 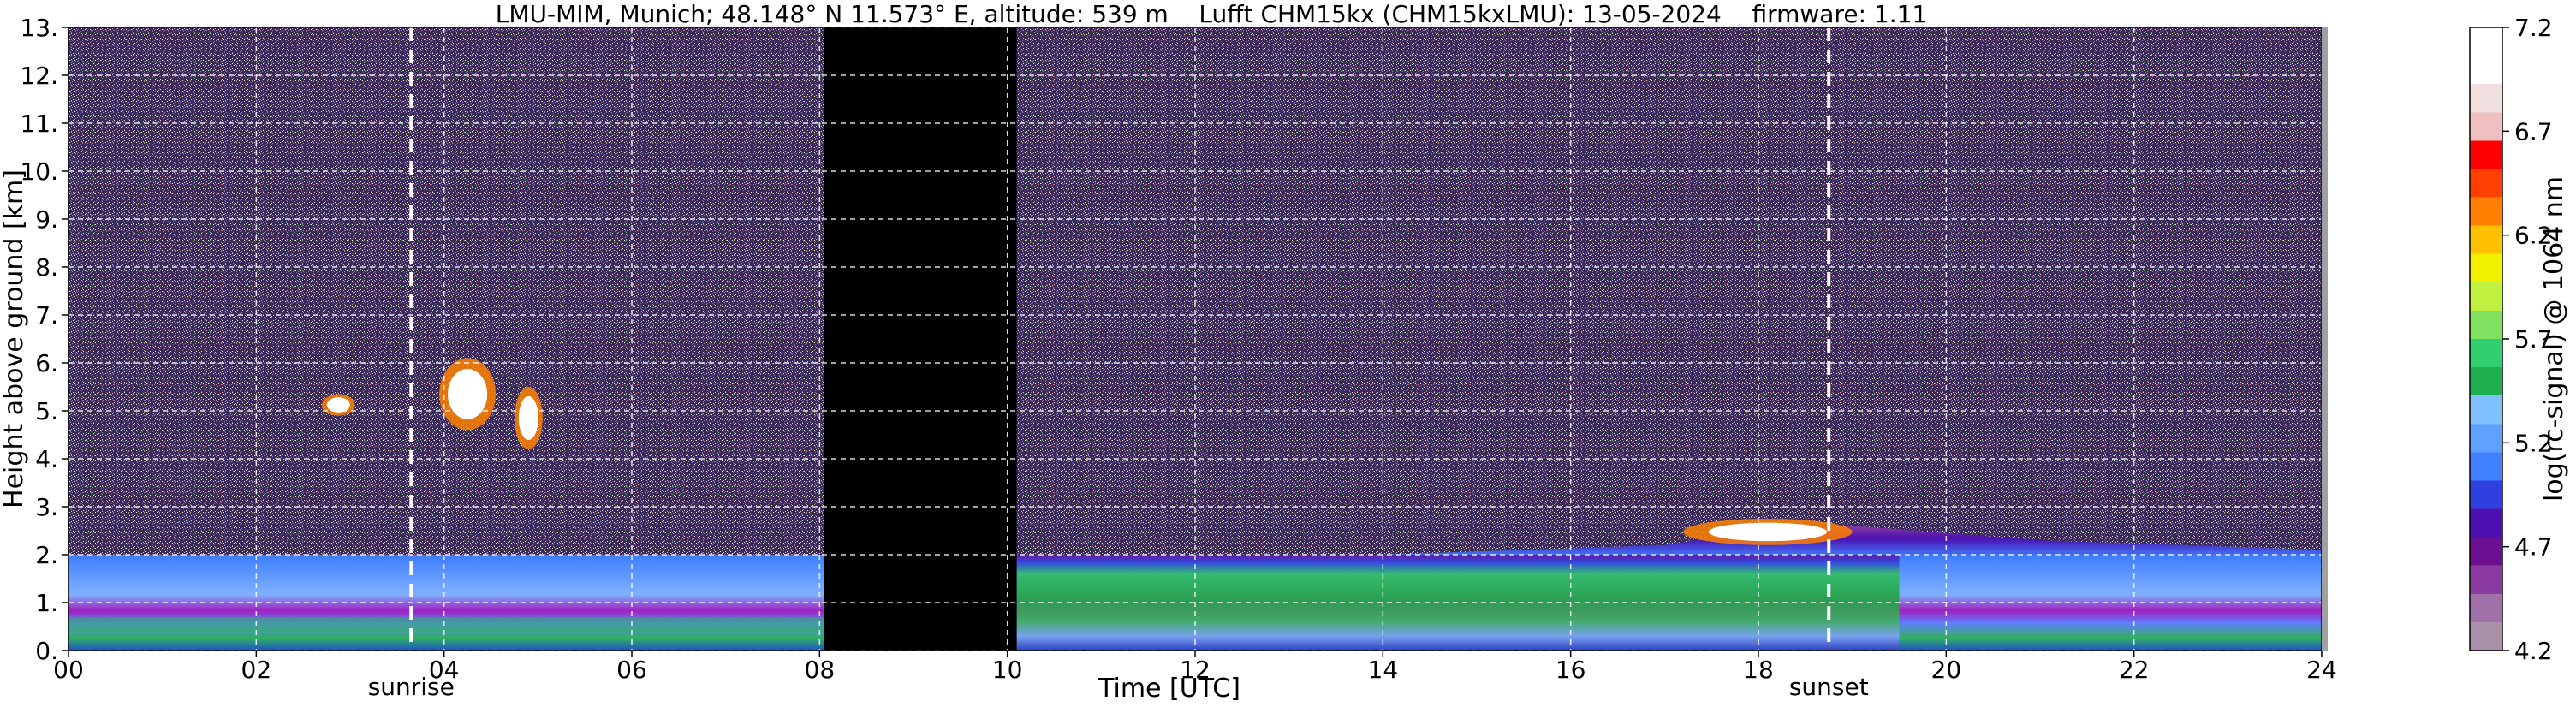 What do you see at coordinates (2534, 547) in the screenshot?
I see `colorbar-tick-label-1: 4.7` at bounding box center [2534, 547].